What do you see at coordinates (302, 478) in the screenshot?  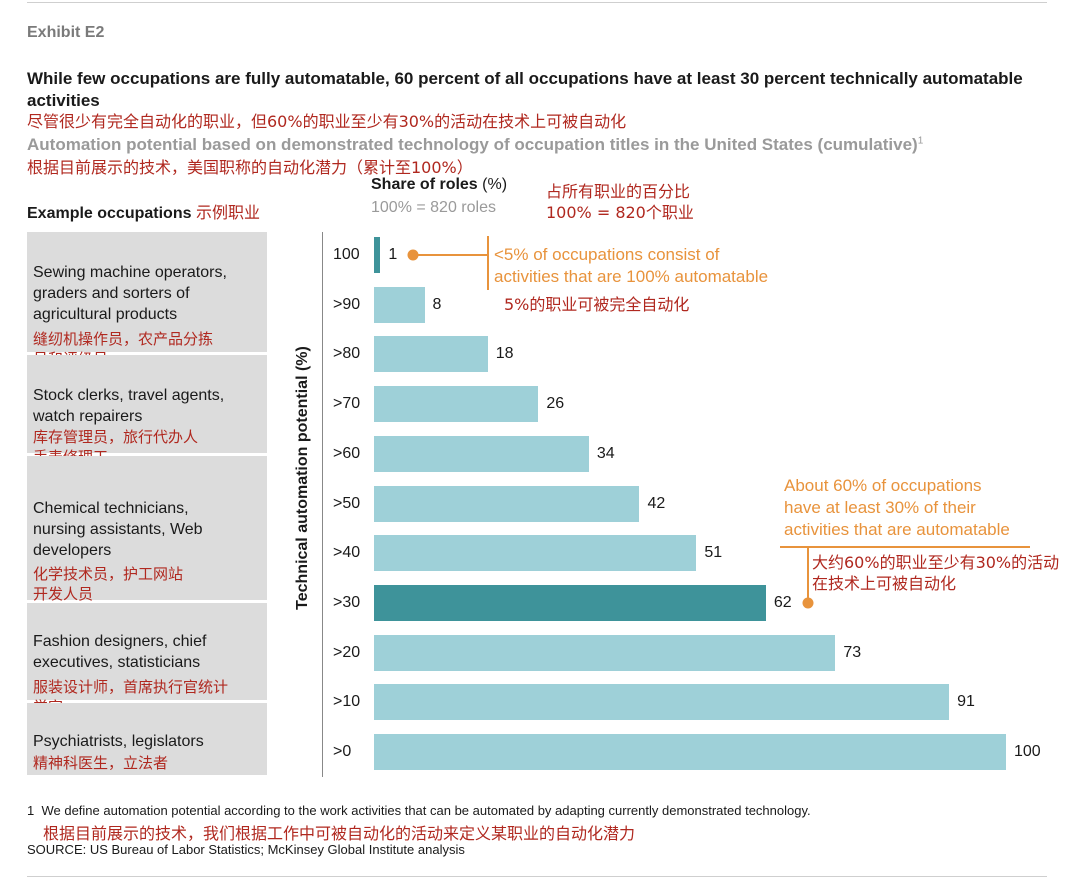 I see `y-axis-title: Technical automation potential (%)` at bounding box center [302, 478].